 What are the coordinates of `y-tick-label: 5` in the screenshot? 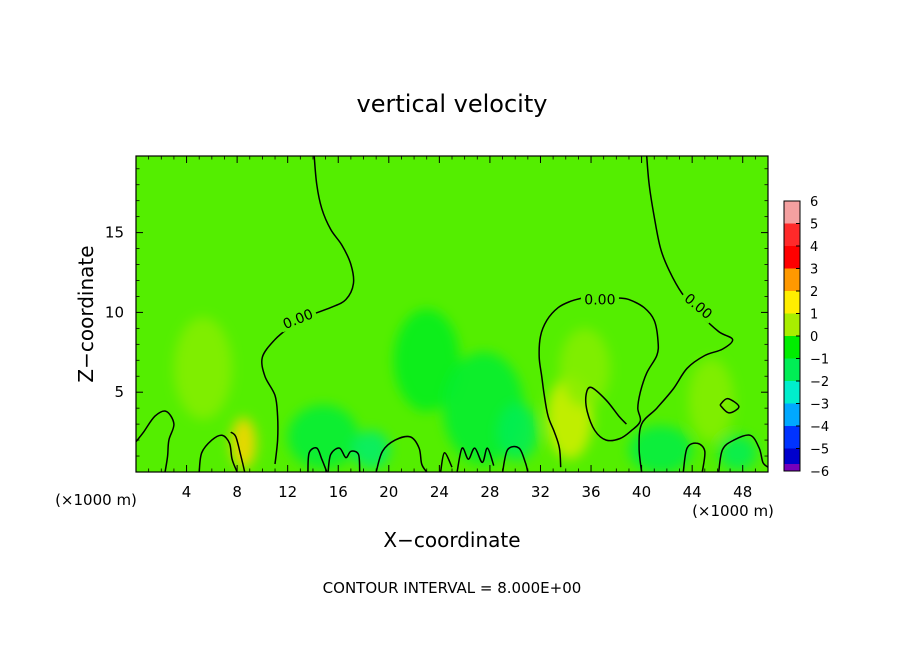 It's located at (119, 392).